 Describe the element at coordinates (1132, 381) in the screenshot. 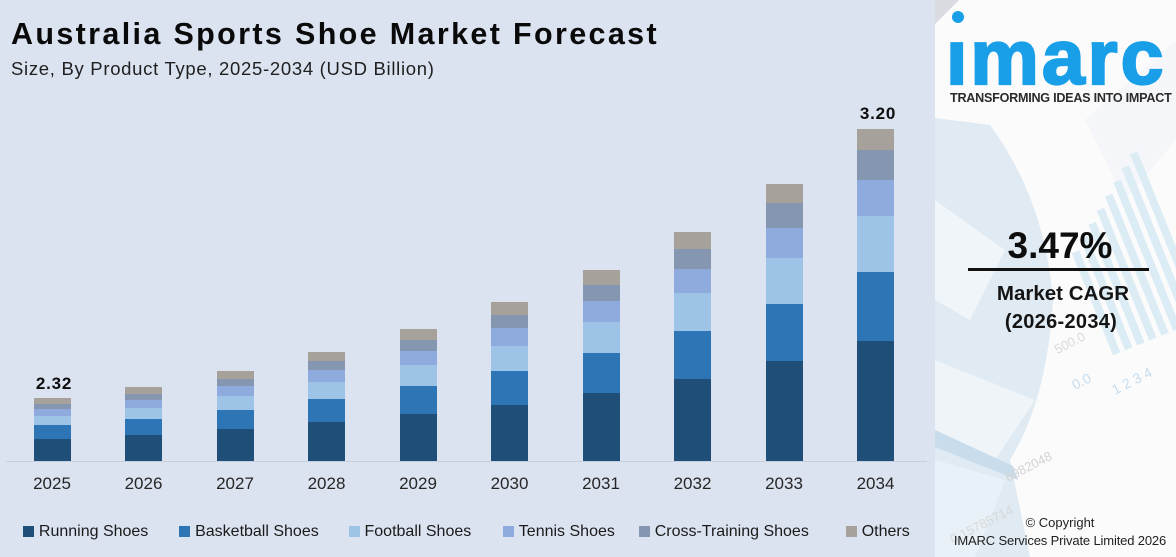

I see `svg-text: 1 2 3 4` at that location.